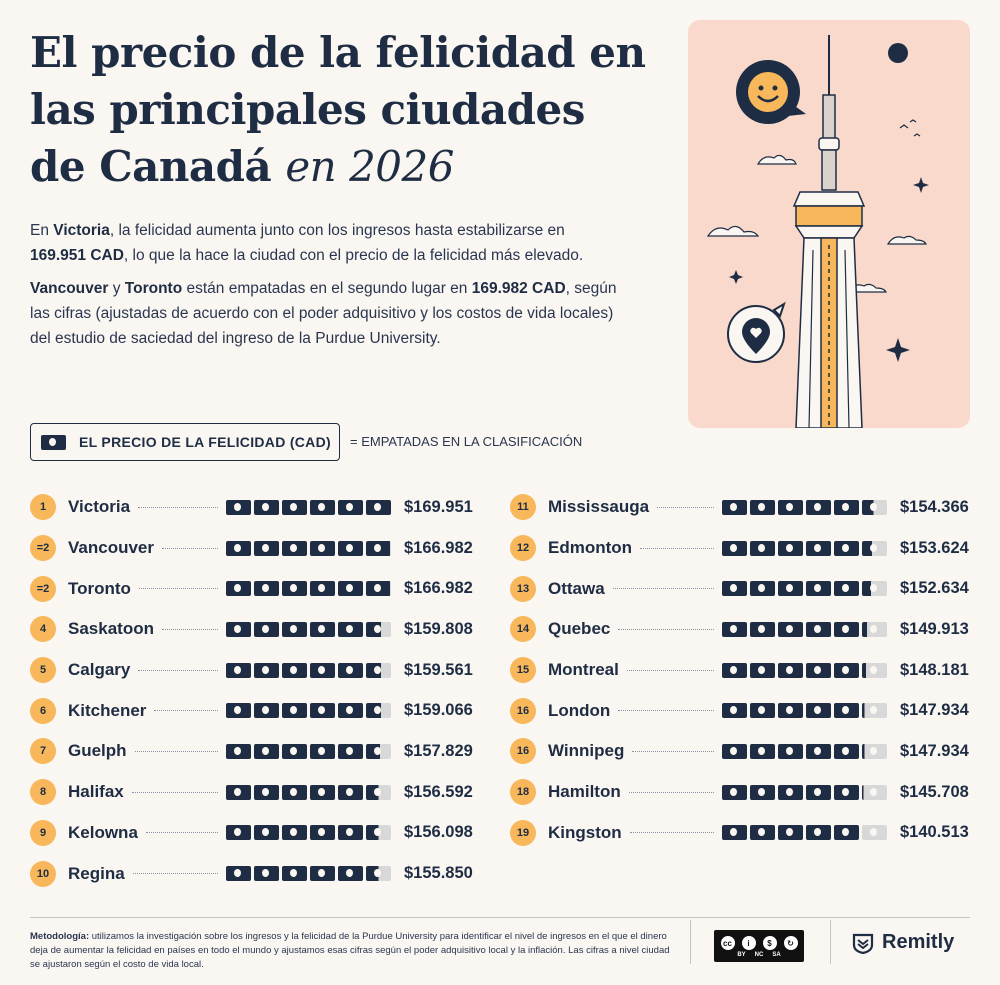  I want to click on rank-badge: 4, so click(43, 629).